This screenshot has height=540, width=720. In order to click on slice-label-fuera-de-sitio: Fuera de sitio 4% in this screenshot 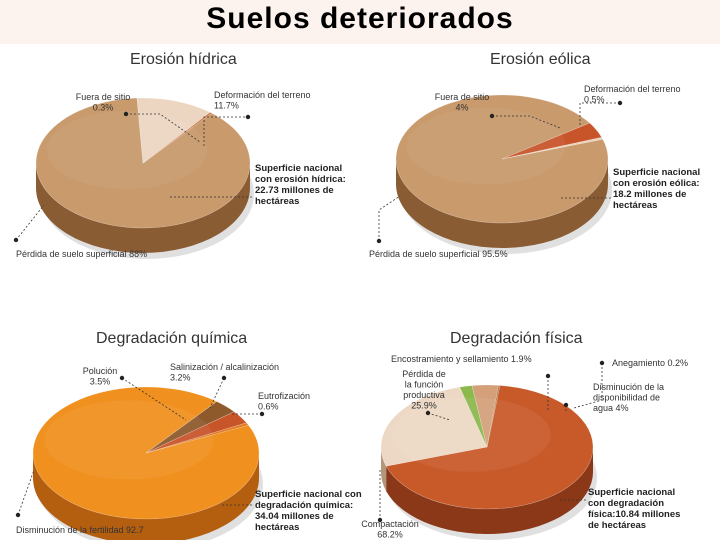, I will do `click(462, 102)`.